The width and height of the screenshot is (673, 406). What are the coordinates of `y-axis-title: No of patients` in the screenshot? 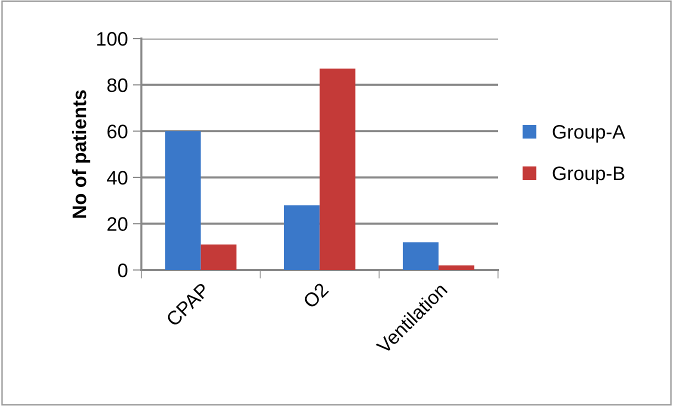 It's located at (81, 154).